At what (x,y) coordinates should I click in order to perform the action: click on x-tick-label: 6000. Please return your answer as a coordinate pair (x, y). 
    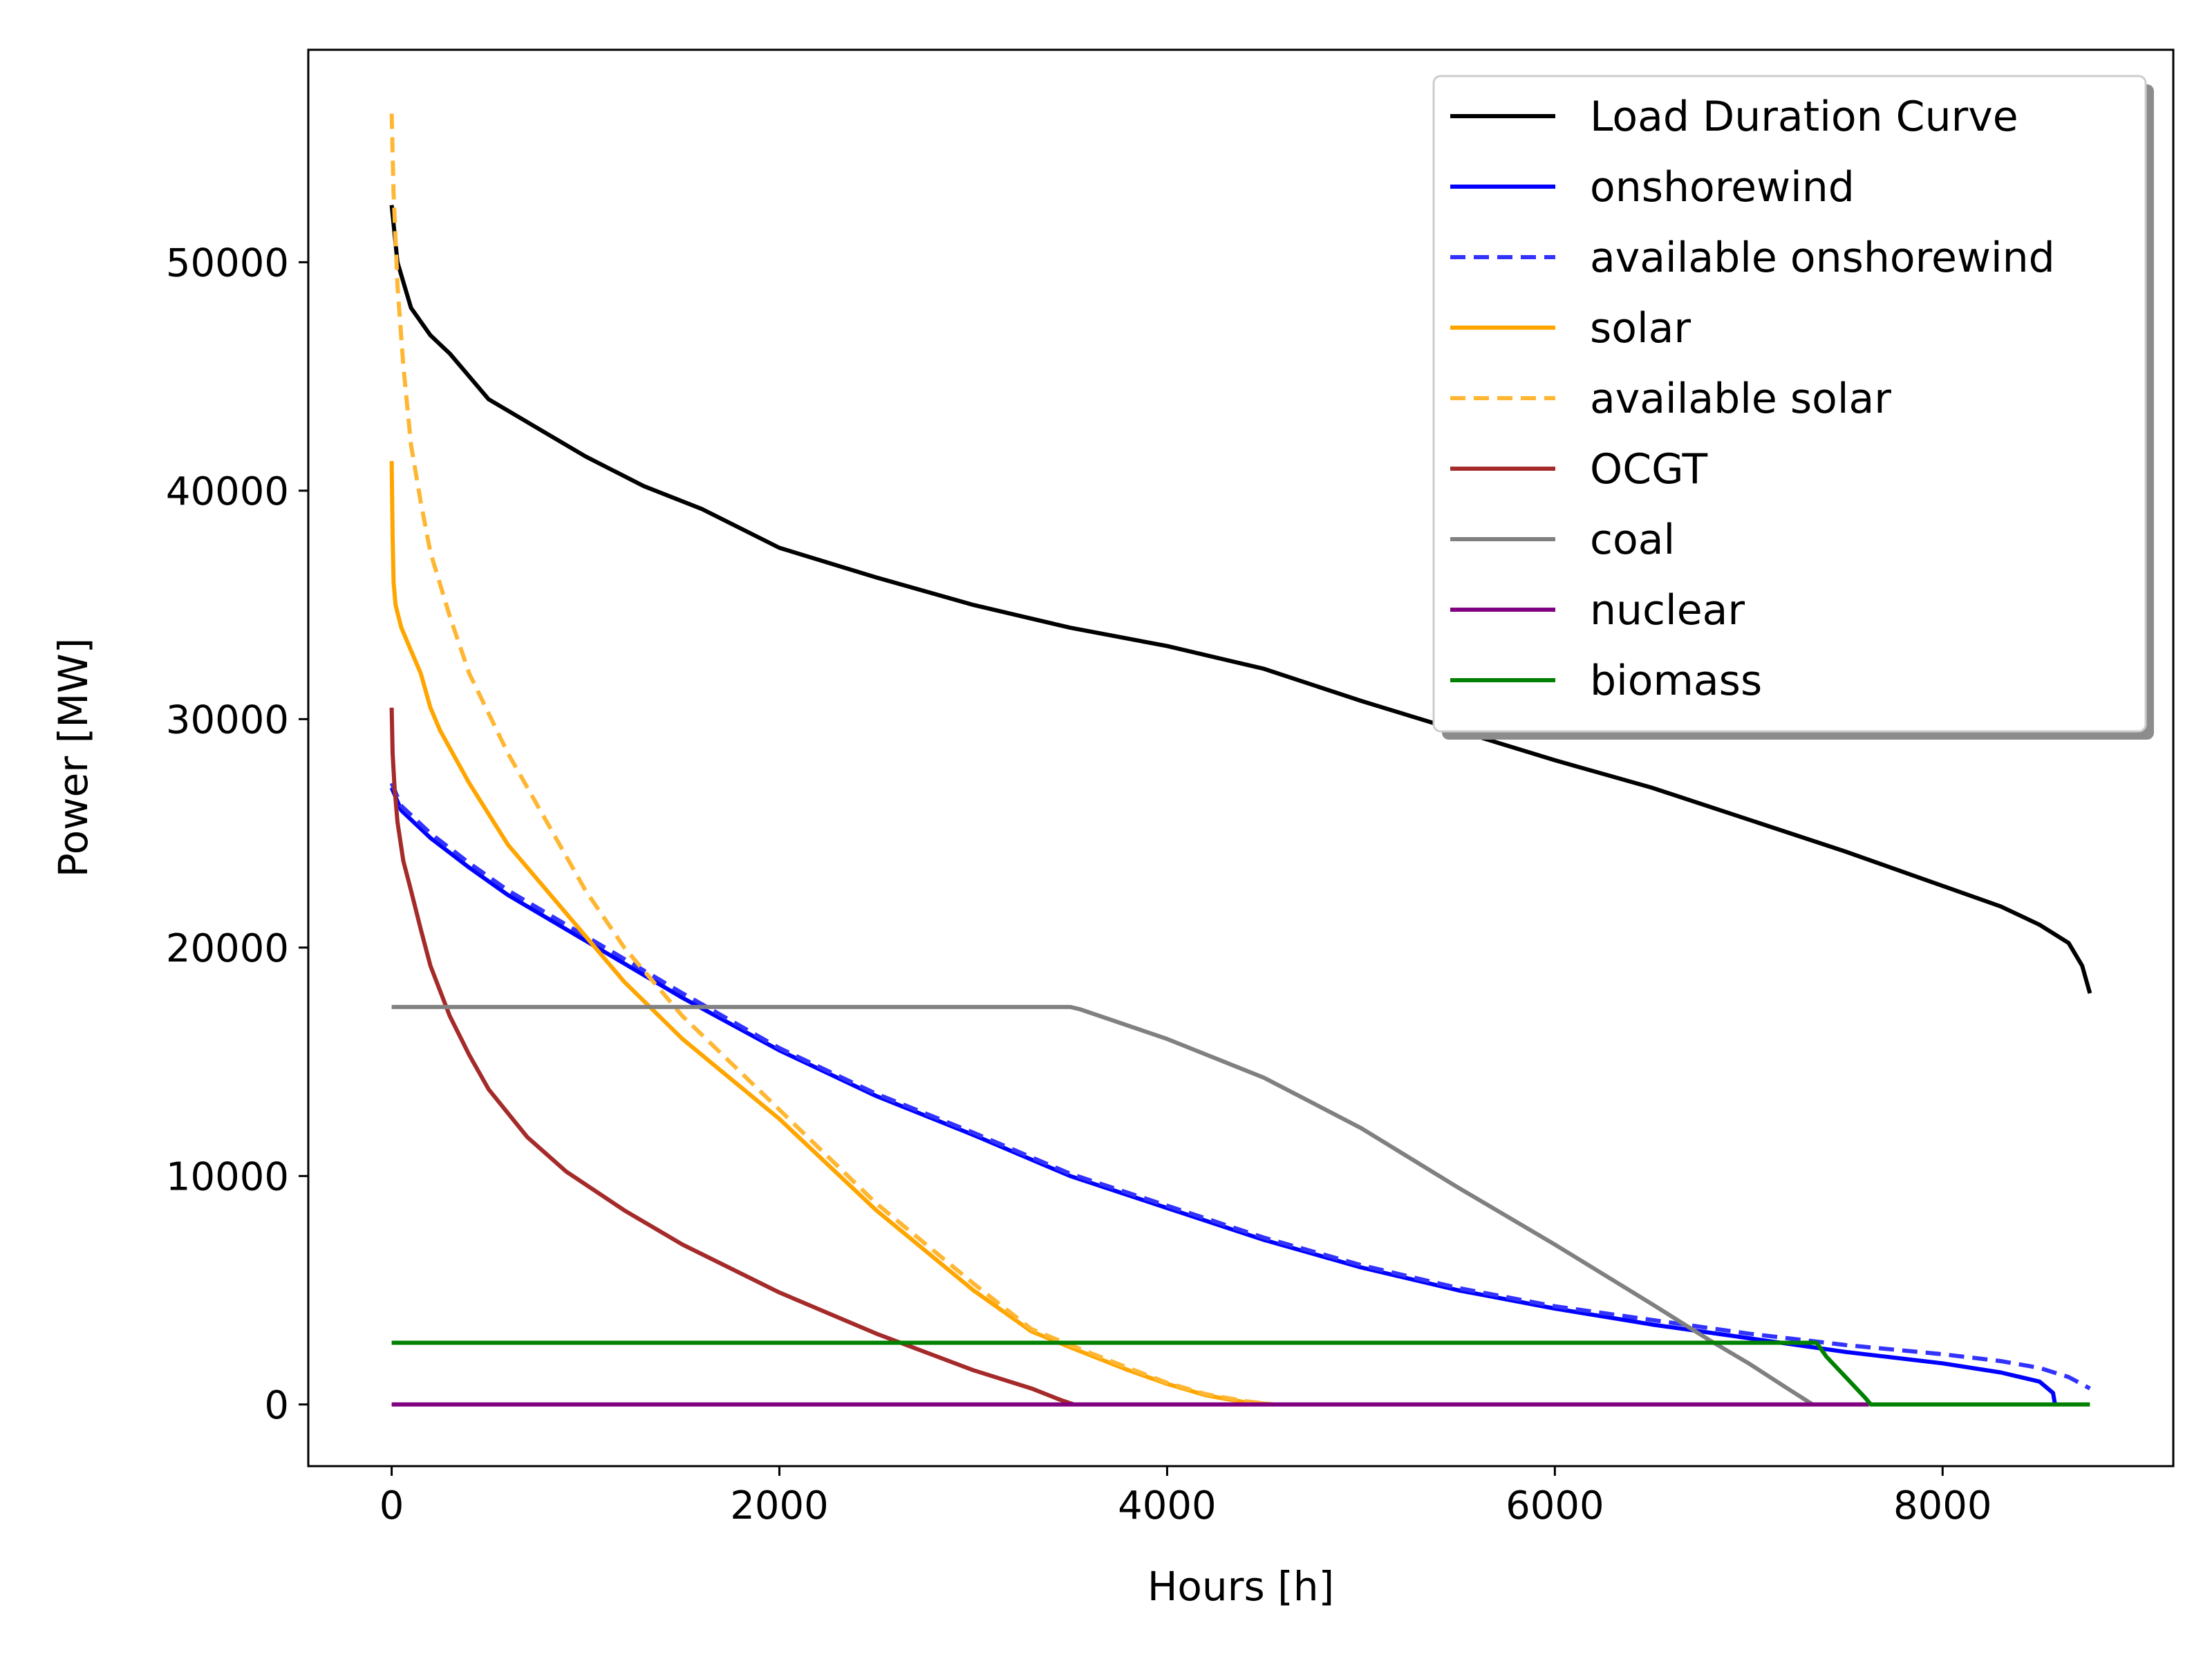
    Looking at the image, I should click on (1555, 1506).